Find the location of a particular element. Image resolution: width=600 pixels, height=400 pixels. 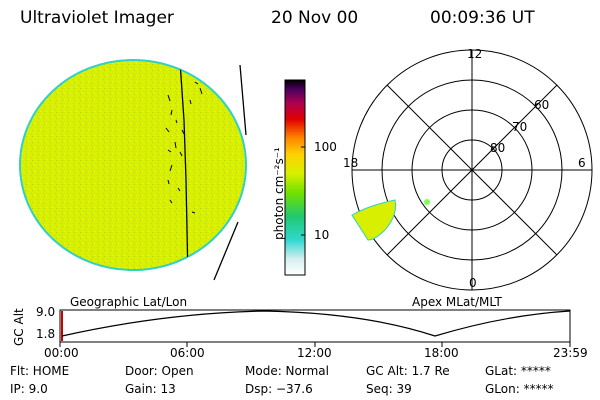

colorbar is located at coordinates (295, 177).